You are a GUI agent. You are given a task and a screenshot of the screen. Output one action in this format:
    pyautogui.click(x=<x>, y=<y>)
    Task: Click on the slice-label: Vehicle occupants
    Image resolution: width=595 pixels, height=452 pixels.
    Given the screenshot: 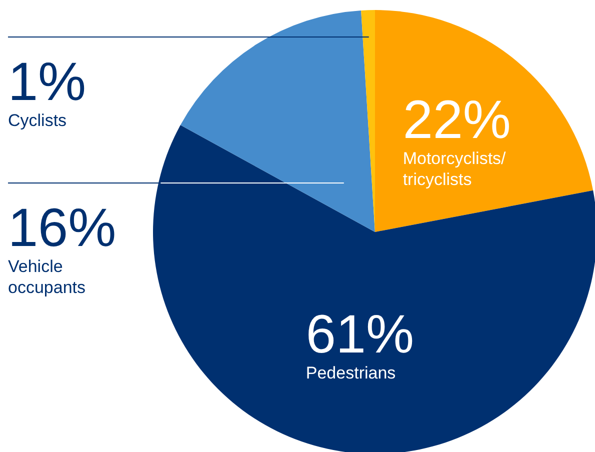 What is the action you would take?
    pyautogui.click(x=47, y=277)
    